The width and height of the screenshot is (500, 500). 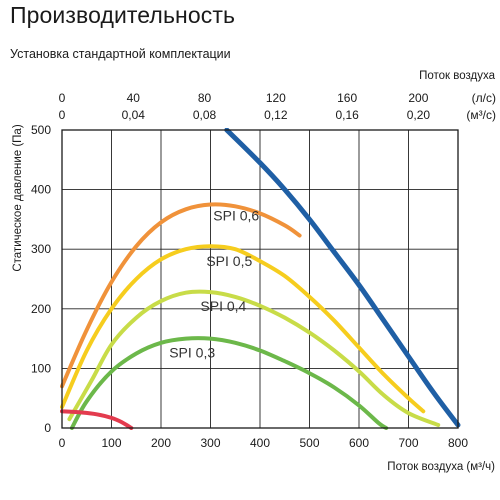 What do you see at coordinates (97, 419) in the screenshot?
I see `minimum-curve` at bounding box center [97, 419].